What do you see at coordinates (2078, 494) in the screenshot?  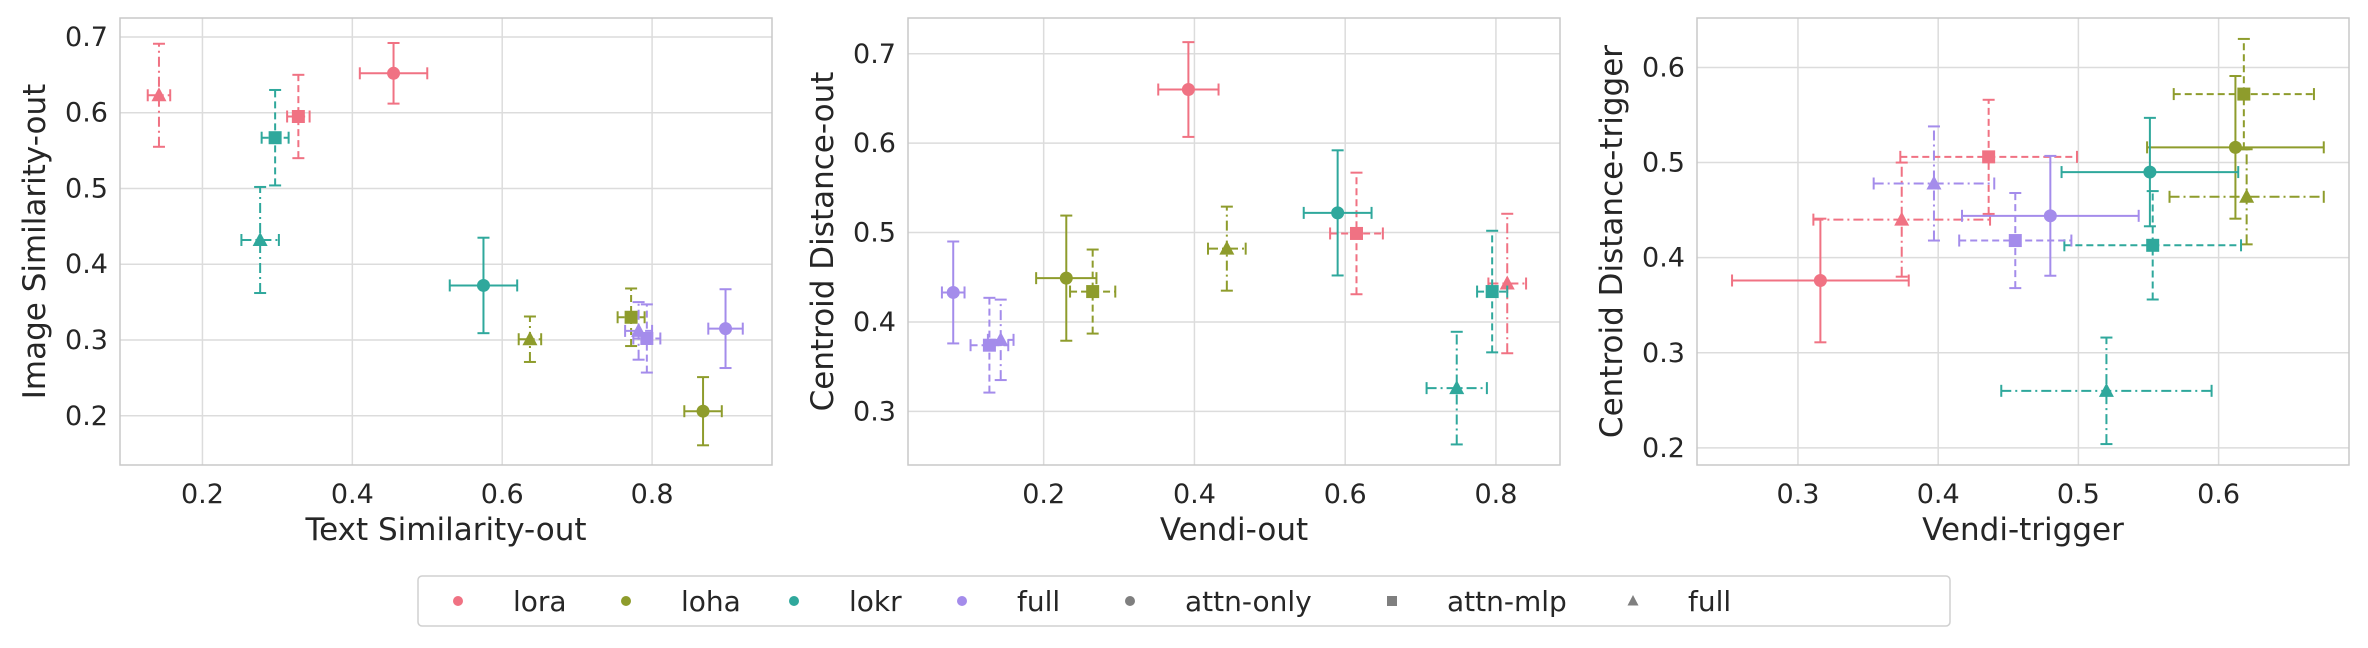 I see `x-tick-label: 0.5` at bounding box center [2078, 494].